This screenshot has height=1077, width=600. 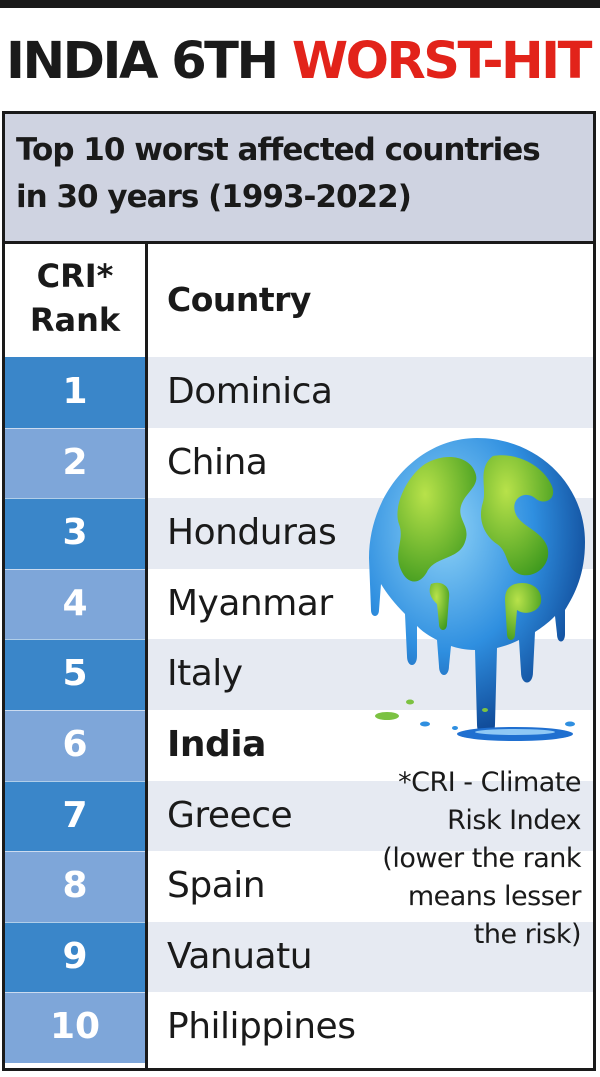 I want to click on table-row: Dominica 1, so click(x=299, y=392).